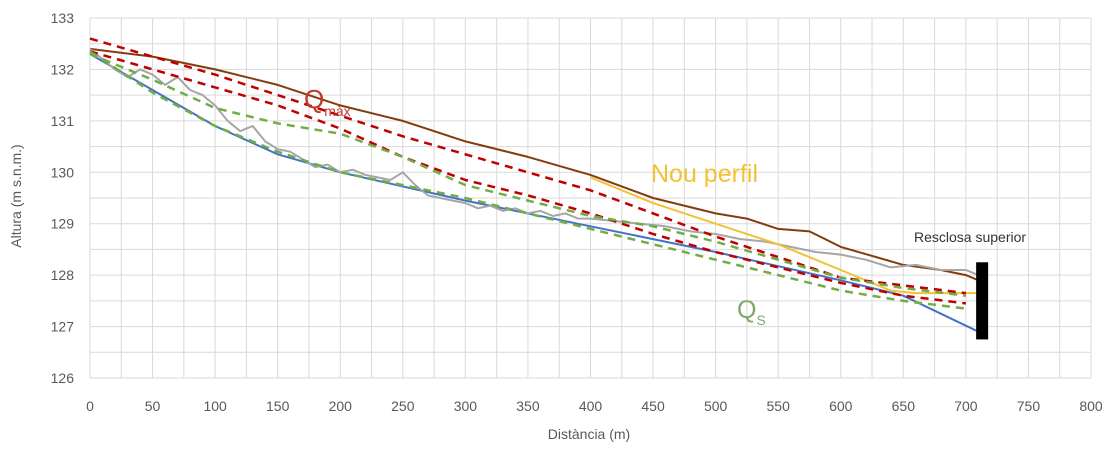 The image size is (1117, 450). I want to click on x-tick-label: 650, so click(904, 406).